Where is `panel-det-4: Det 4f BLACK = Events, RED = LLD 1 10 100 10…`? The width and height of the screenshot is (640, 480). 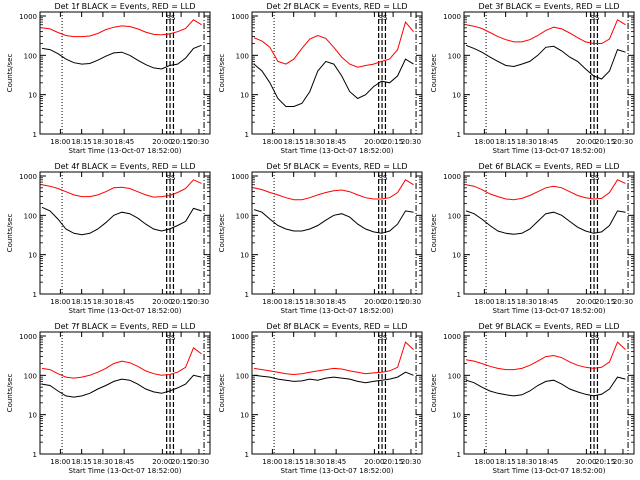
panel-det-4: Det 4f BLACK = Events, RED = LLD 1 10 100 10… is located at coordinates (108, 238).